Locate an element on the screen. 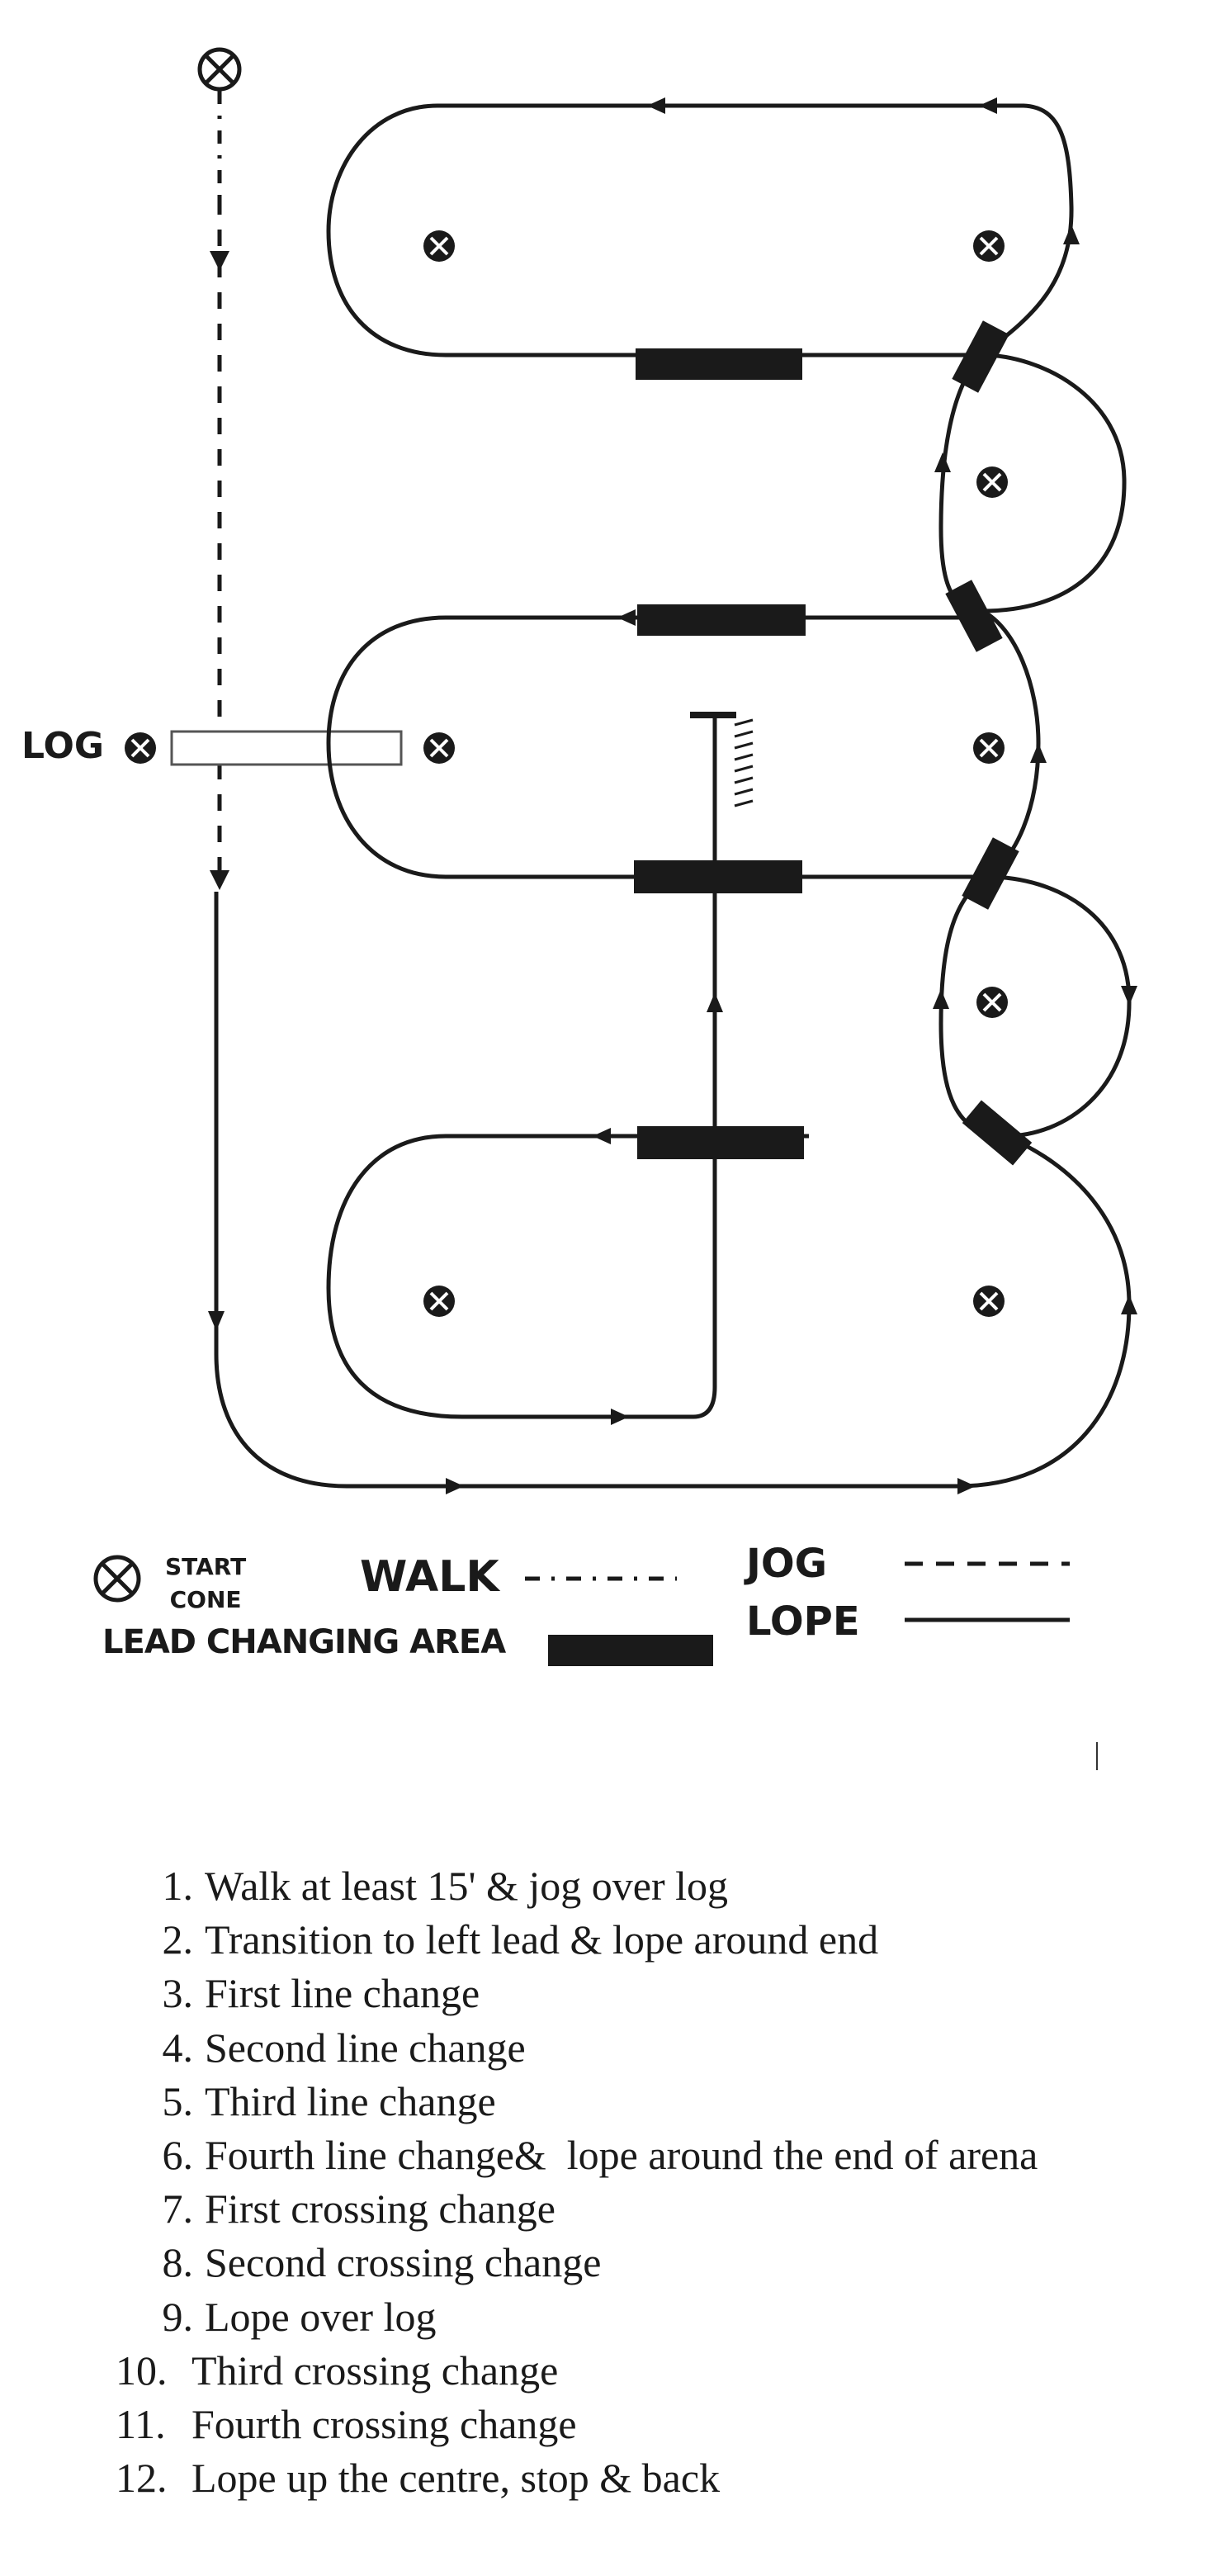 The image size is (1215, 2576). list-item: 8. Second crossing change is located at coordinates (577, 2263).